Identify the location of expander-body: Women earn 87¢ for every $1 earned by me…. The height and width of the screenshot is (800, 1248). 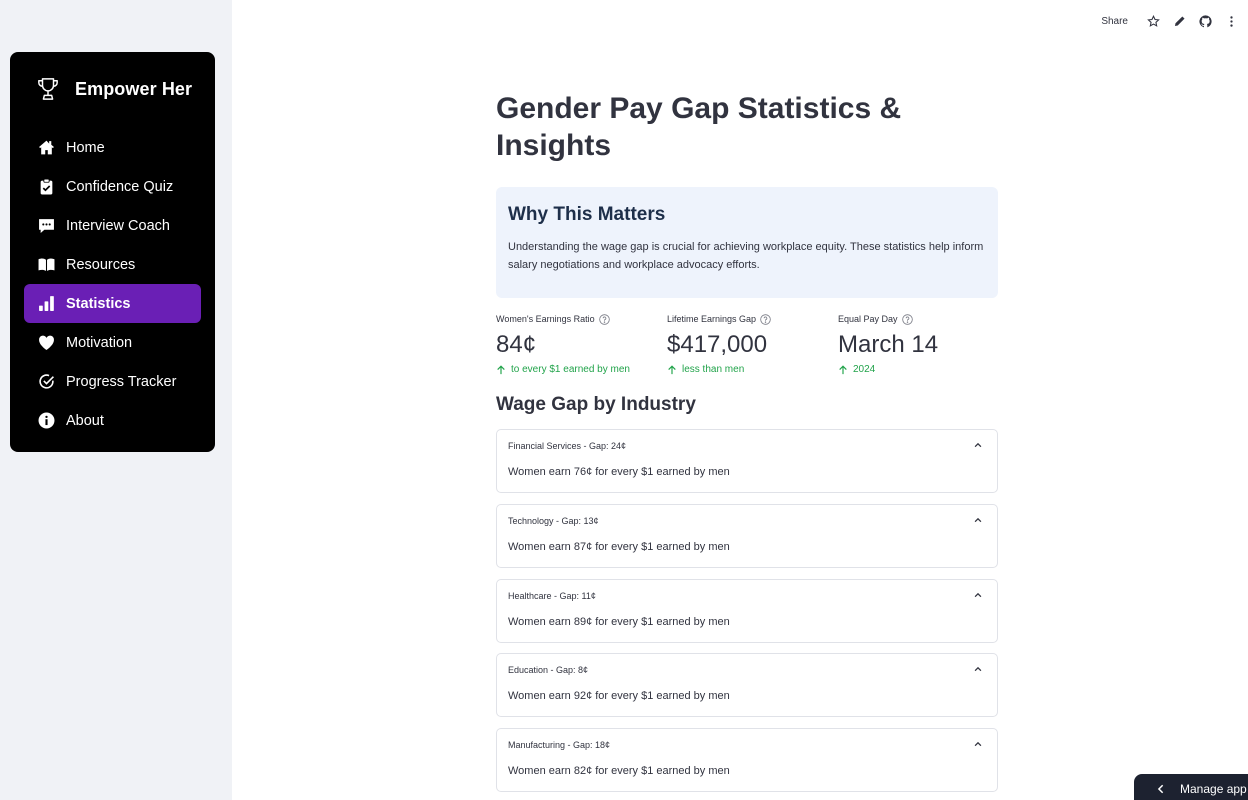
(619, 547).